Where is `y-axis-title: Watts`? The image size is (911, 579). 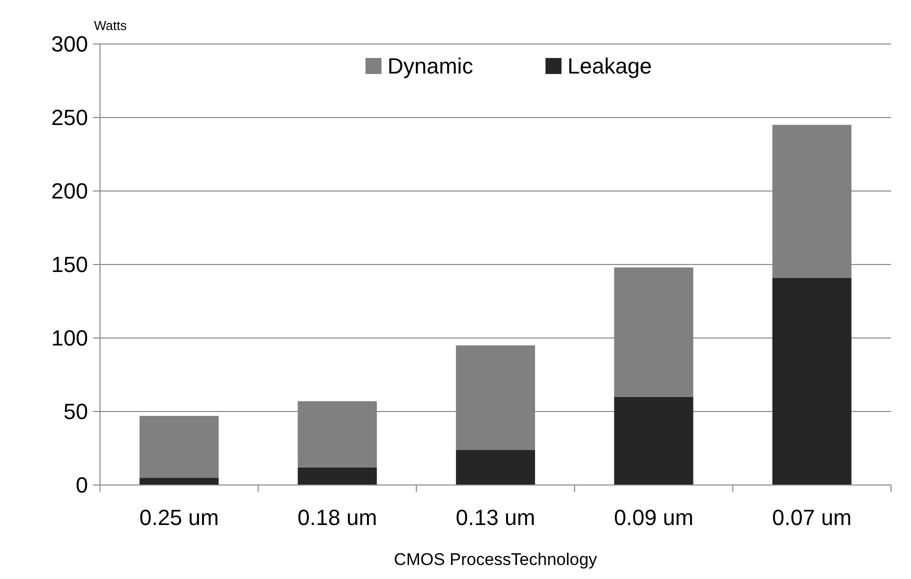 y-axis-title: Watts is located at coordinates (111, 25).